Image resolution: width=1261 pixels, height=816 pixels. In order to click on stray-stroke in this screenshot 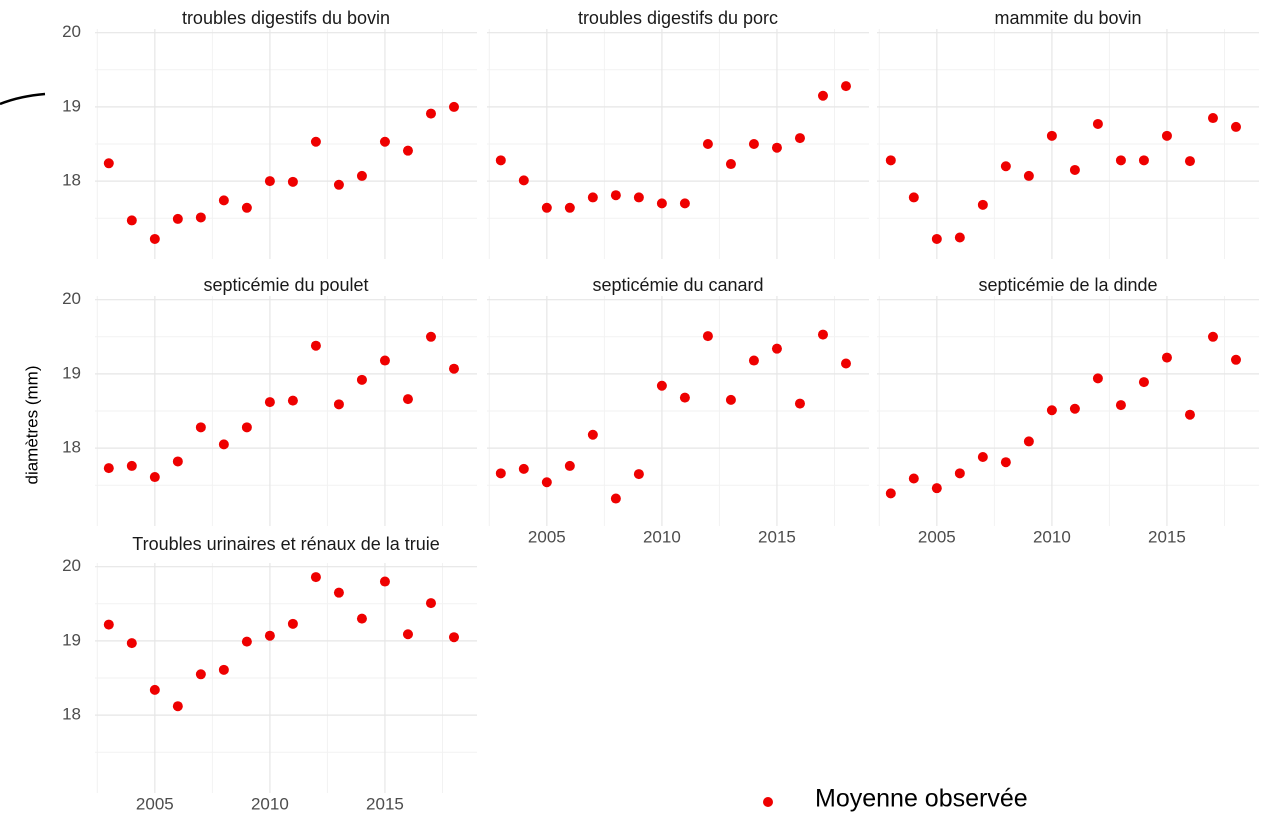, I will do `click(23, 99)`.